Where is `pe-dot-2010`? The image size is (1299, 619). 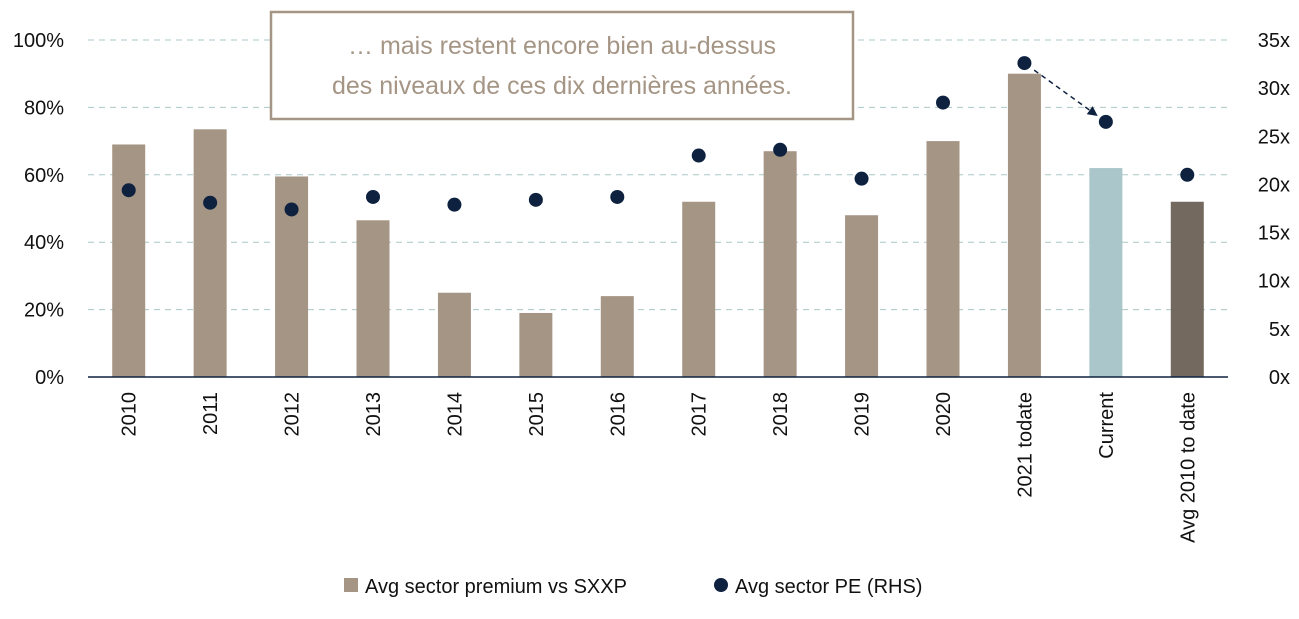
pe-dot-2010 is located at coordinates (128, 190).